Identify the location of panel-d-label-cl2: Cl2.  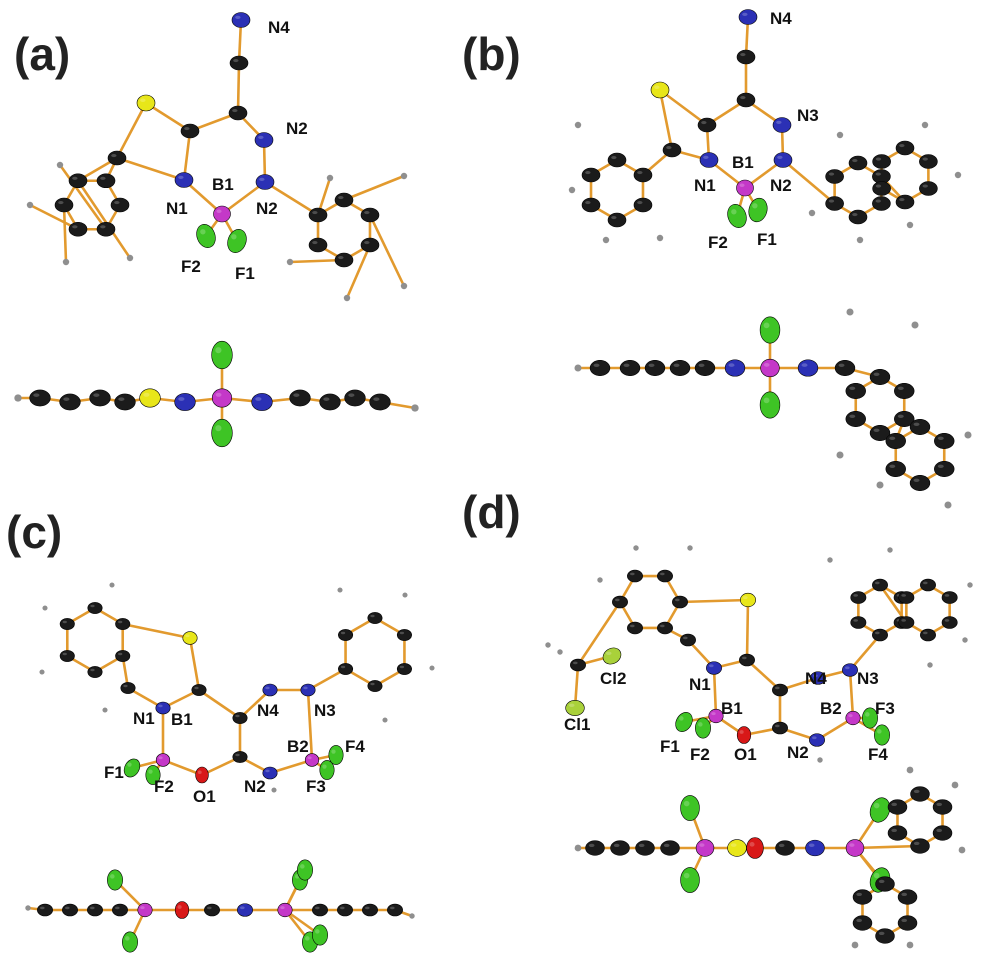
(613, 678).